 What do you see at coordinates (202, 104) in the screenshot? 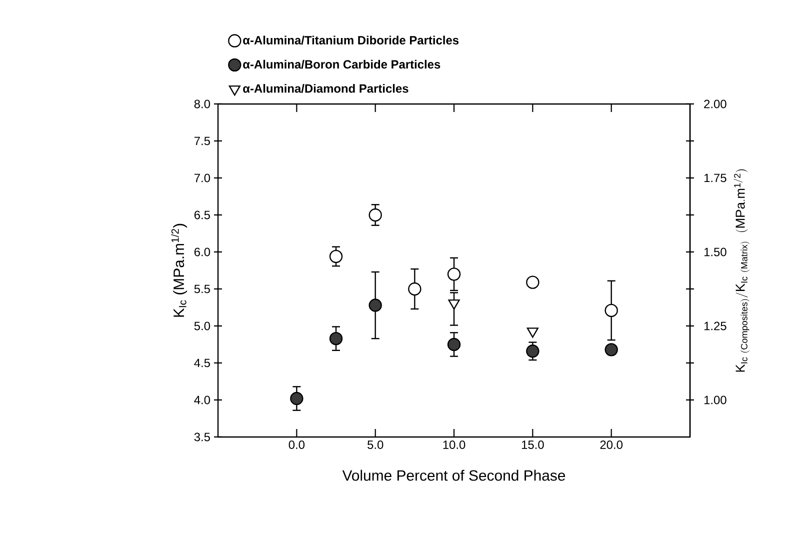
I see `y-tick-label: 8.0` at bounding box center [202, 104].